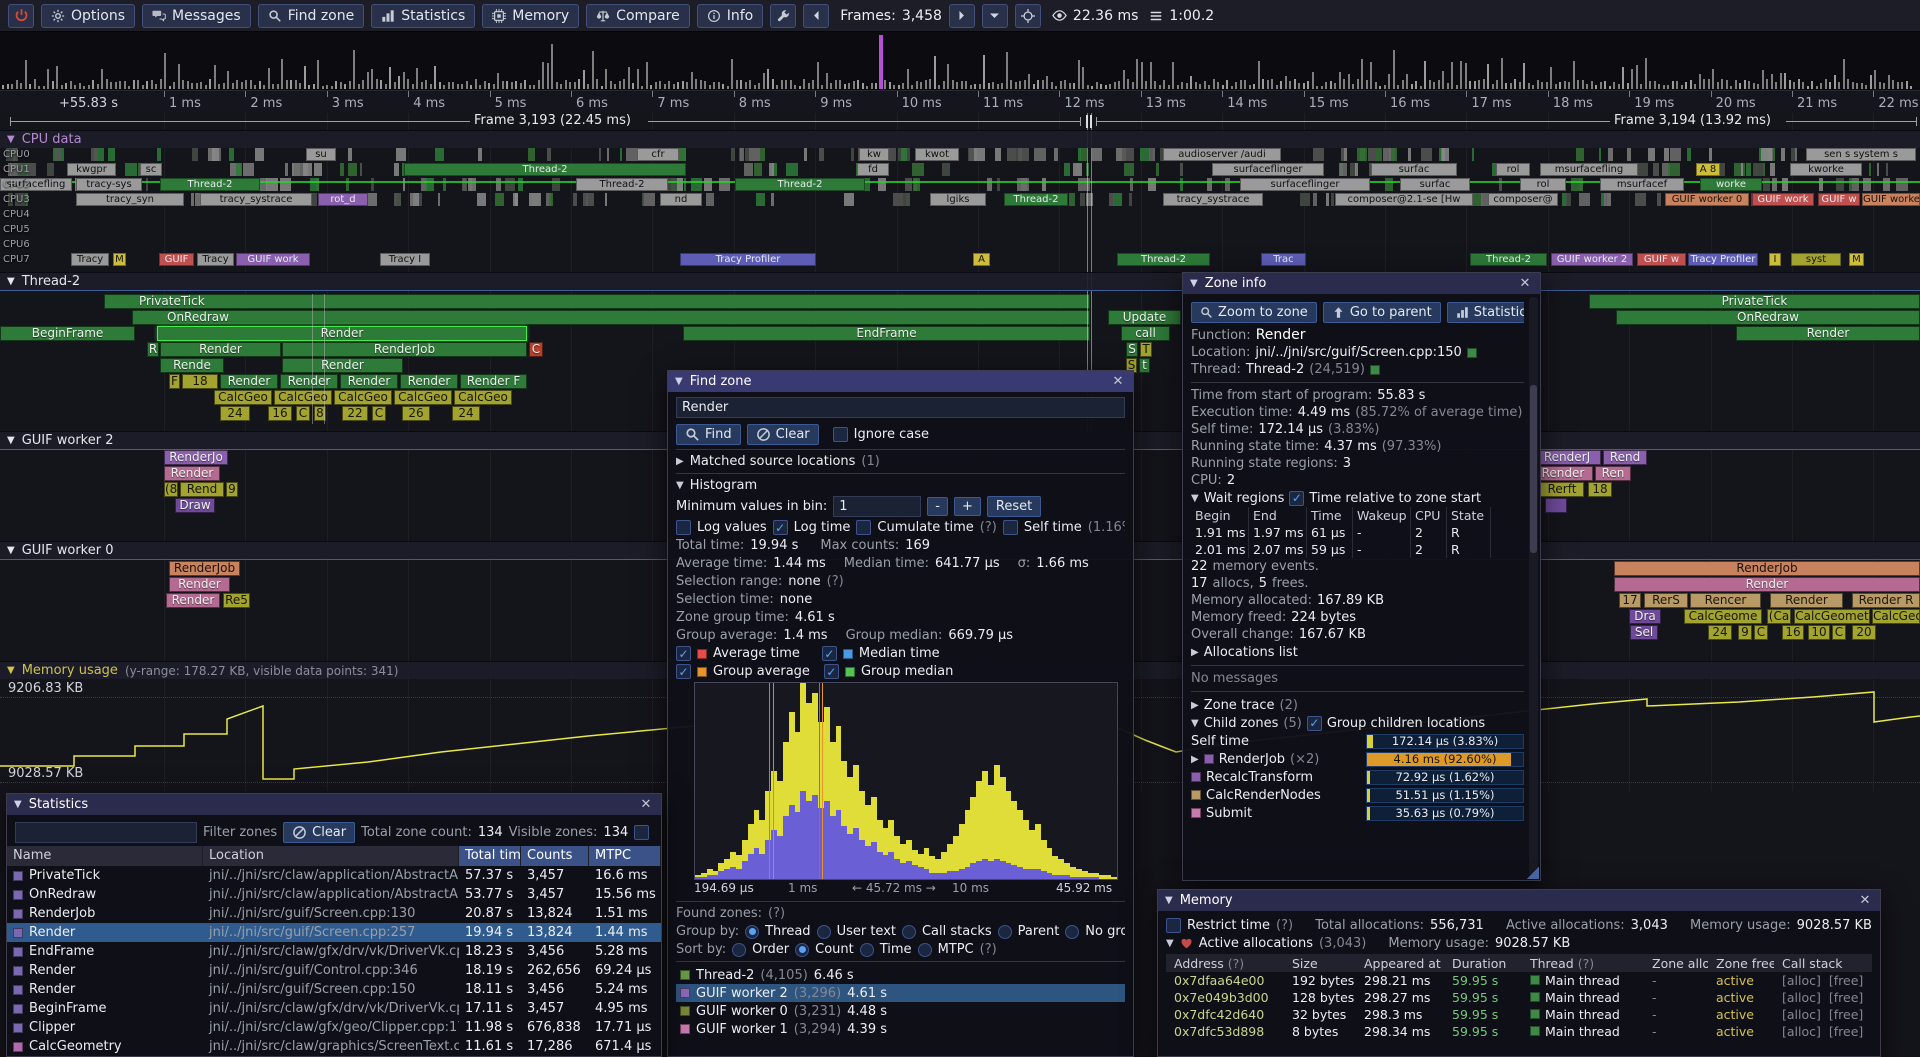 The image size is (1920, 1057). What do you see at coordinates (960, 139) in the screenshot?
I see `cpu-data-header: ▼ CPU data` at bounding box center [960, 139].